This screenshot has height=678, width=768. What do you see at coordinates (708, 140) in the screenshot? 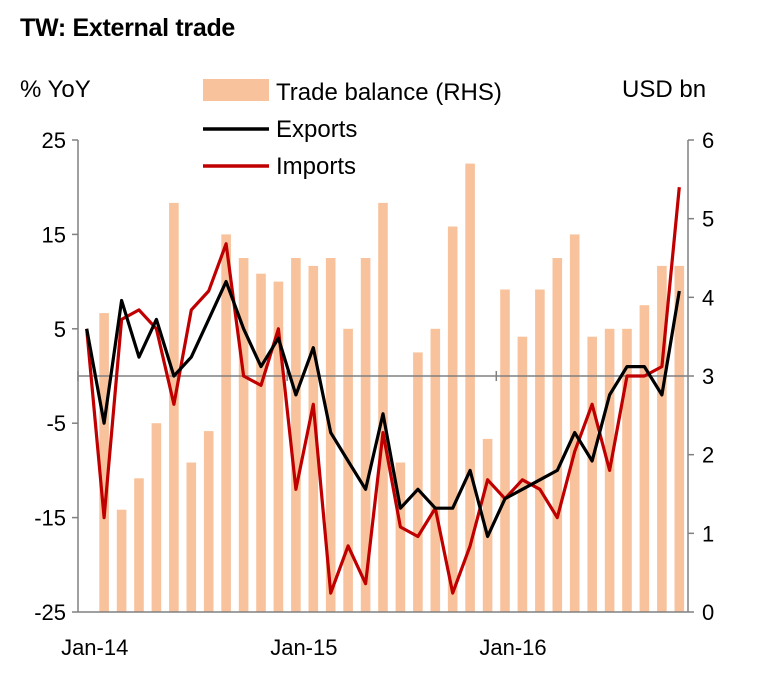
I see `right-axis-tick-label: 6` at bounding box center [708, 140].